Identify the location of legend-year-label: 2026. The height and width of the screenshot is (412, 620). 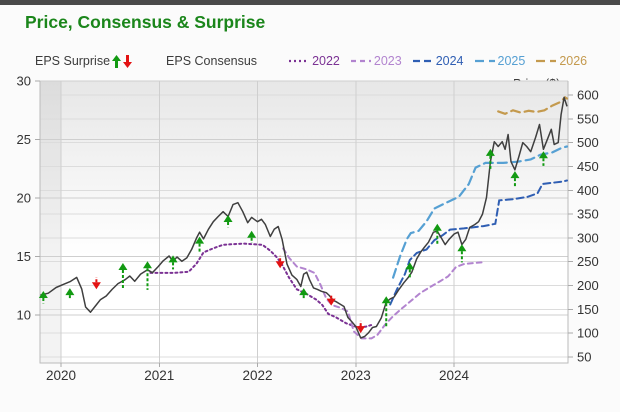
(573, 61).